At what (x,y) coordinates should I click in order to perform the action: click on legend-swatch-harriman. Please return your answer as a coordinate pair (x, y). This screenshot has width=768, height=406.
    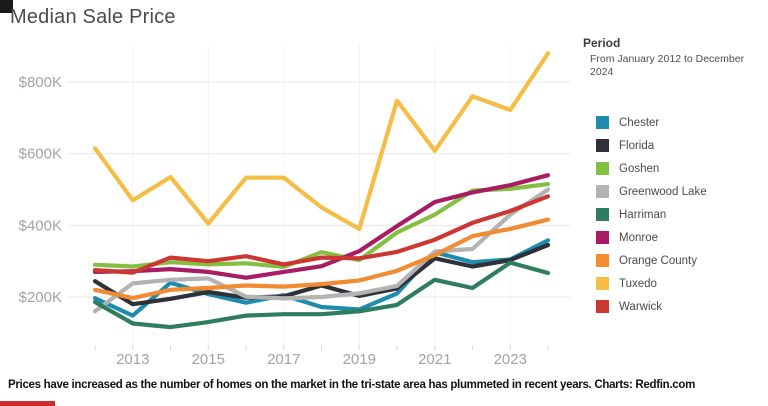
    Looking at the image, I should click on (602, 215).